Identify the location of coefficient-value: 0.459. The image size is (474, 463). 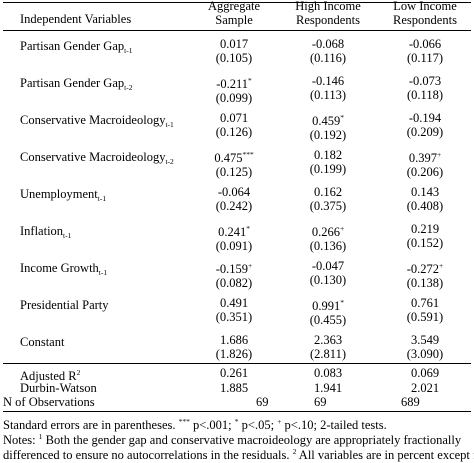
(326, 121).